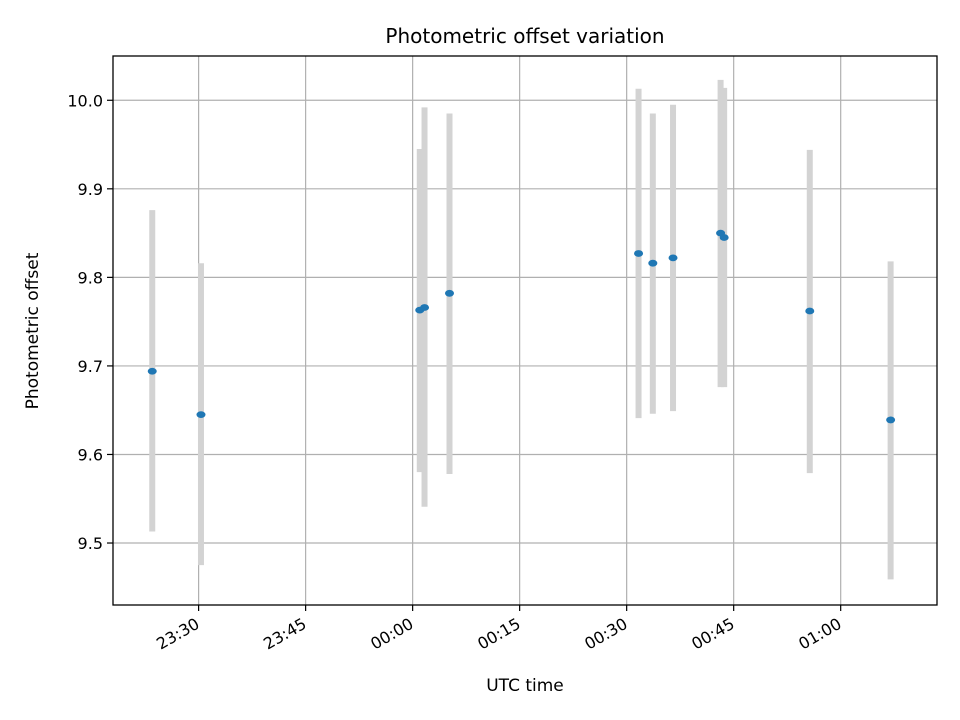 The image size is (960, 720). Describe the element at coordinates (90, 189) in the screenshot. I see `y-tick-label: 9.9` at that location.